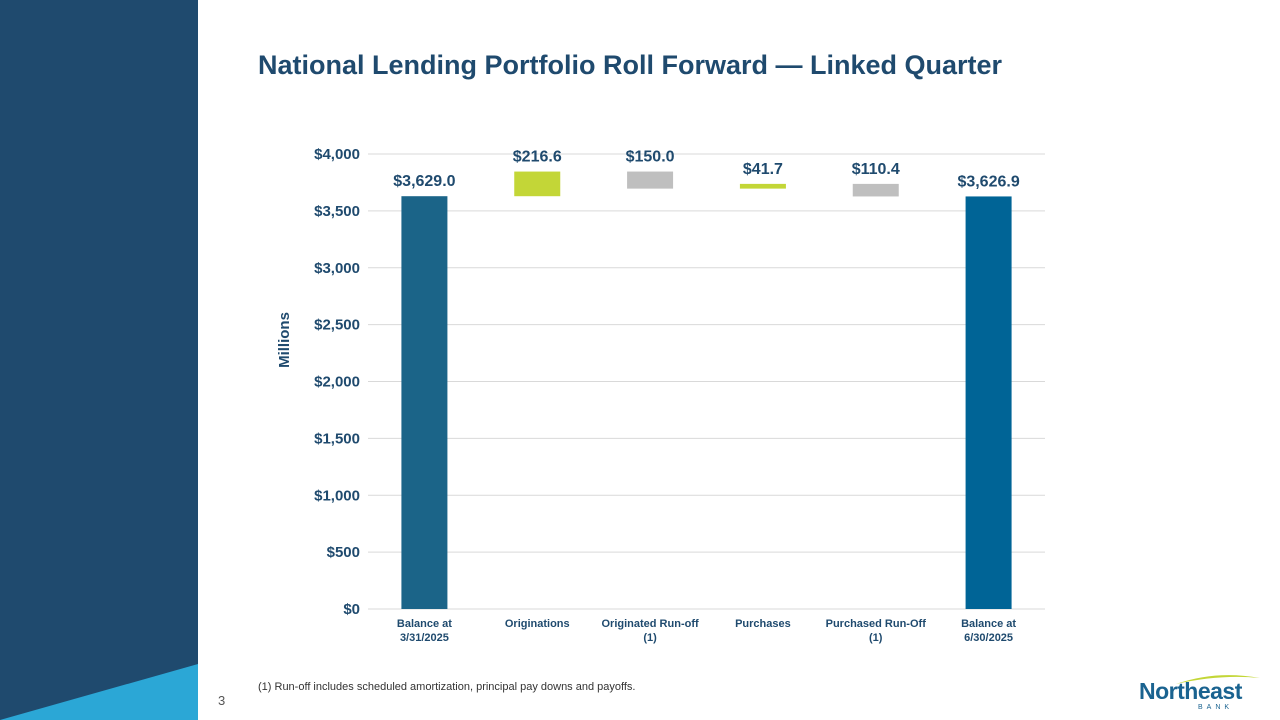 This screenshot has height=720, width=1280. Describe the element at coordinates (424, 181) in the screenshot. I see `data-label: $3,629.0` at that location.